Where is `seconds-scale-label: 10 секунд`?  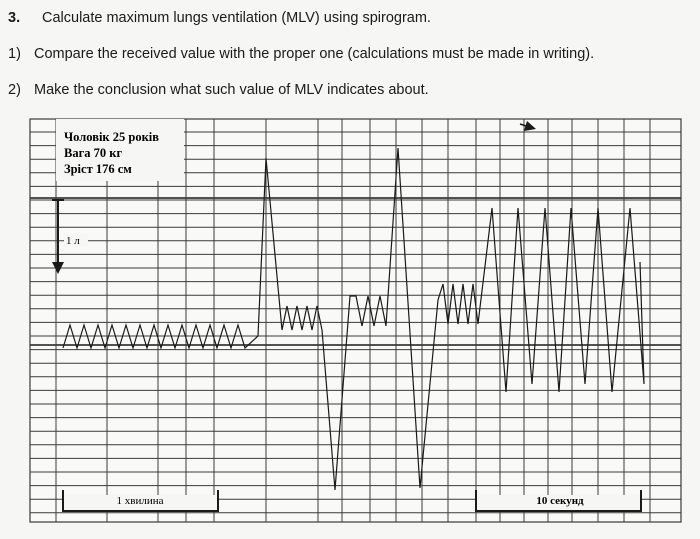 seconds-scale-label: 10 секунд is located at coordinates (560, 501).